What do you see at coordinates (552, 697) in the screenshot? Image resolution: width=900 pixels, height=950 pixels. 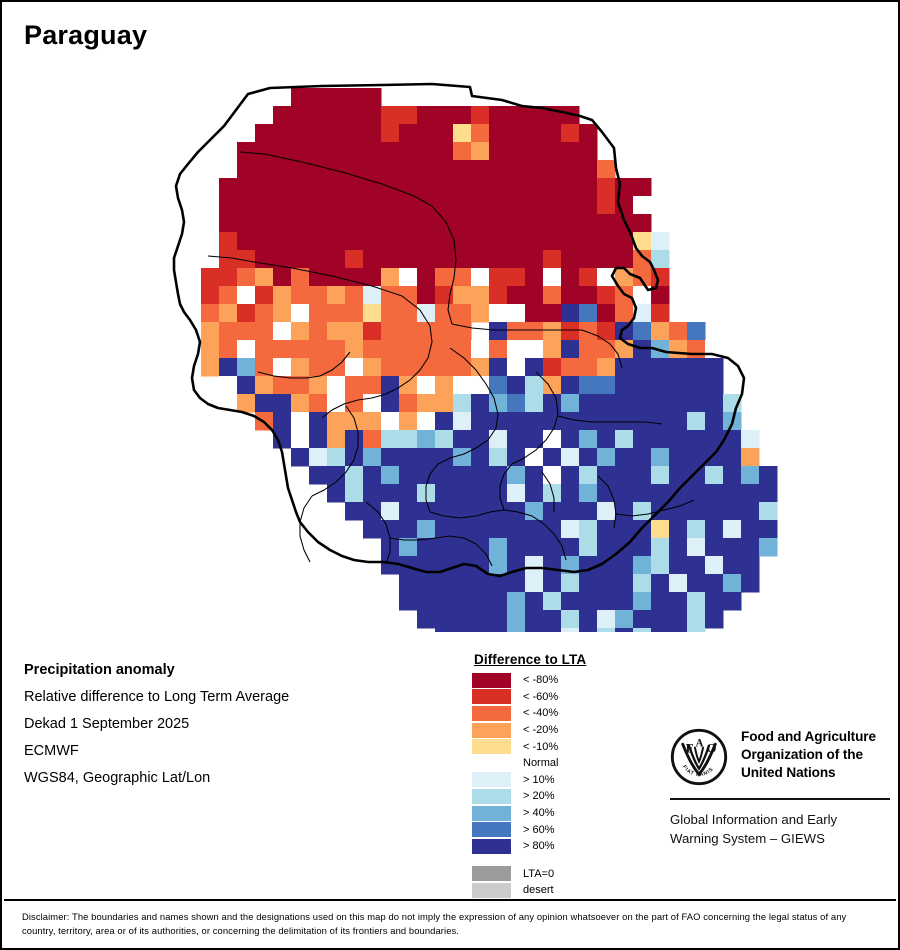 I see `legend-entry-row: < -60%` at bounding box center [552, 697].